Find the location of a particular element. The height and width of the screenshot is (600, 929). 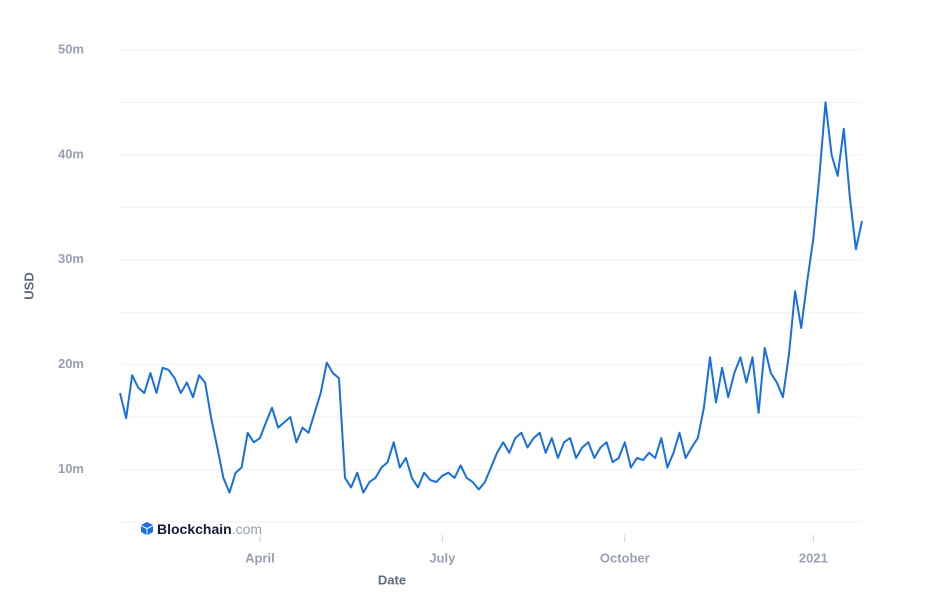

y-tick-label: 40m is located at coordinates (71, 153).